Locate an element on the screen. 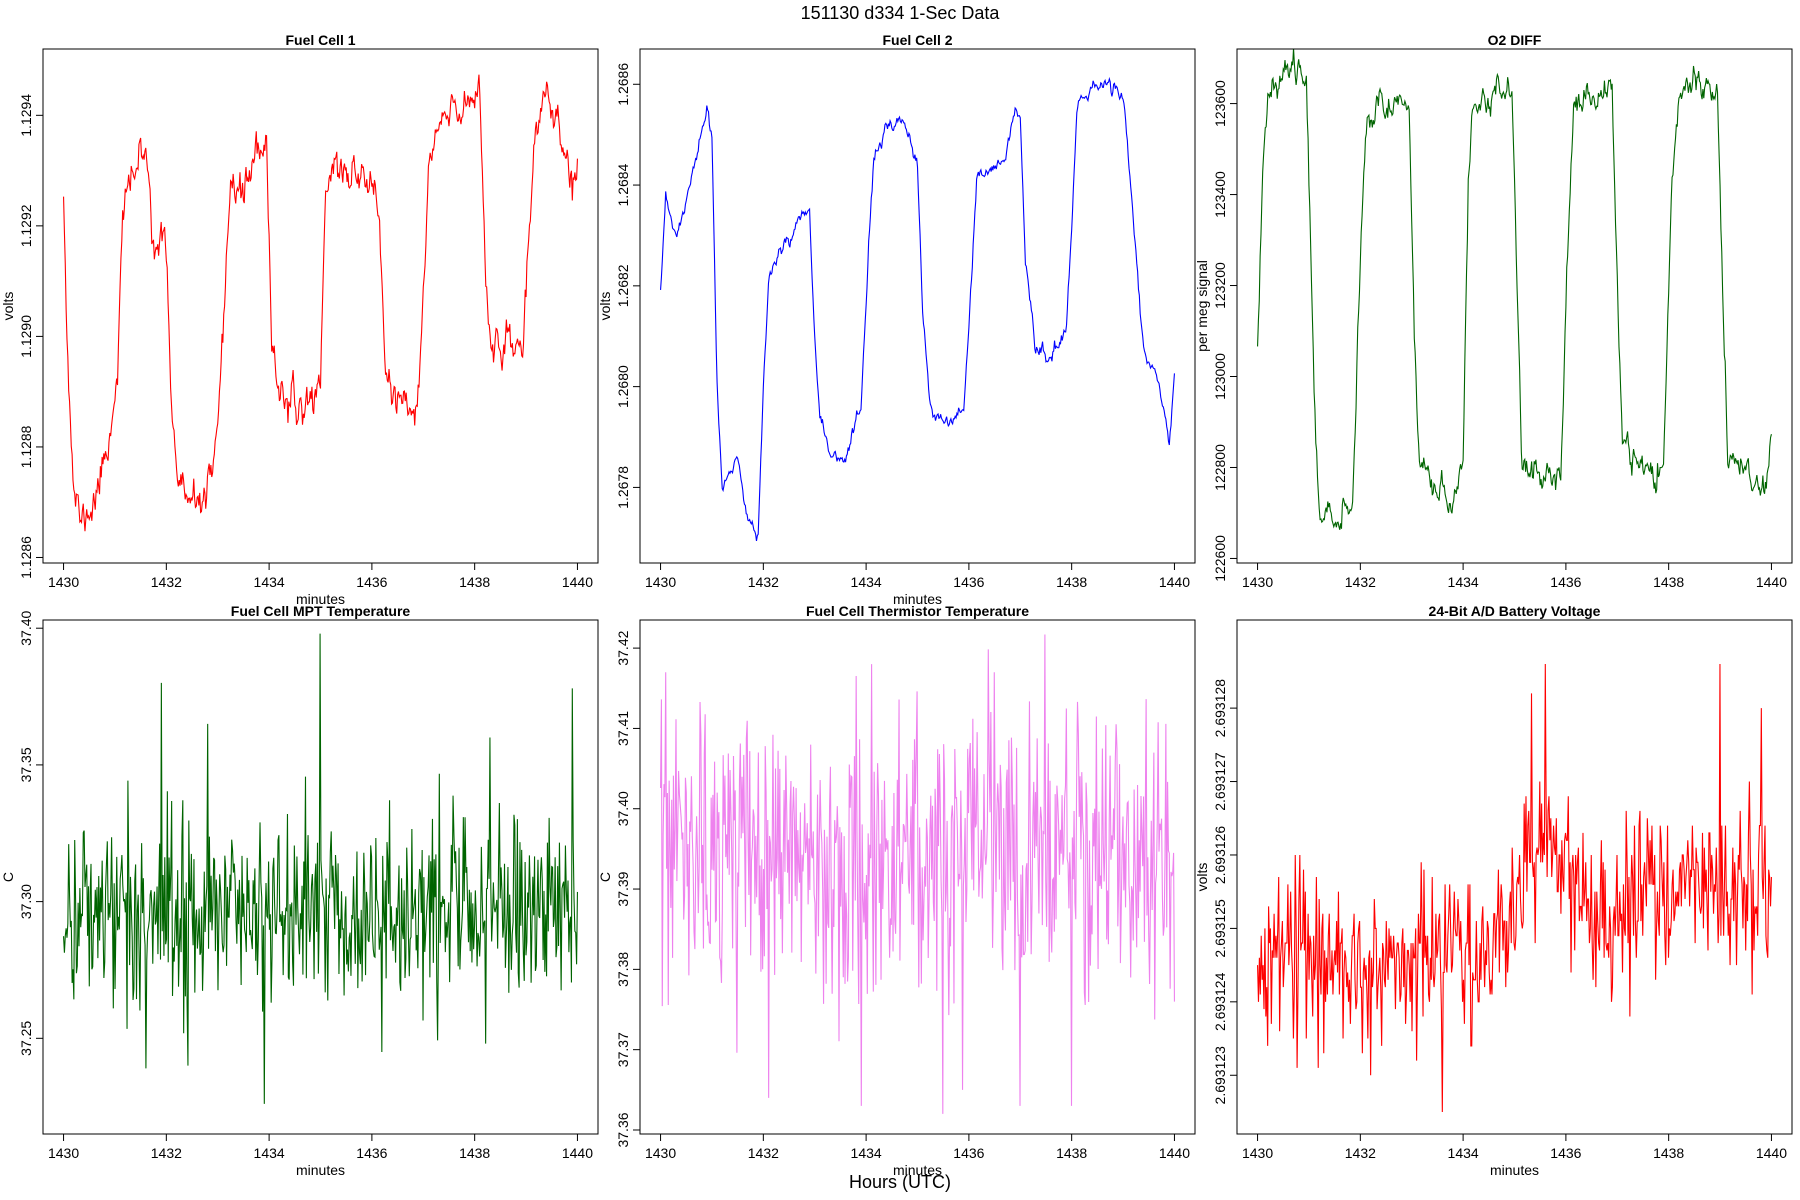 This screenshot has height=1200, width=1800. y-tick-label: 37.41 is located at coordinates (623, 728).